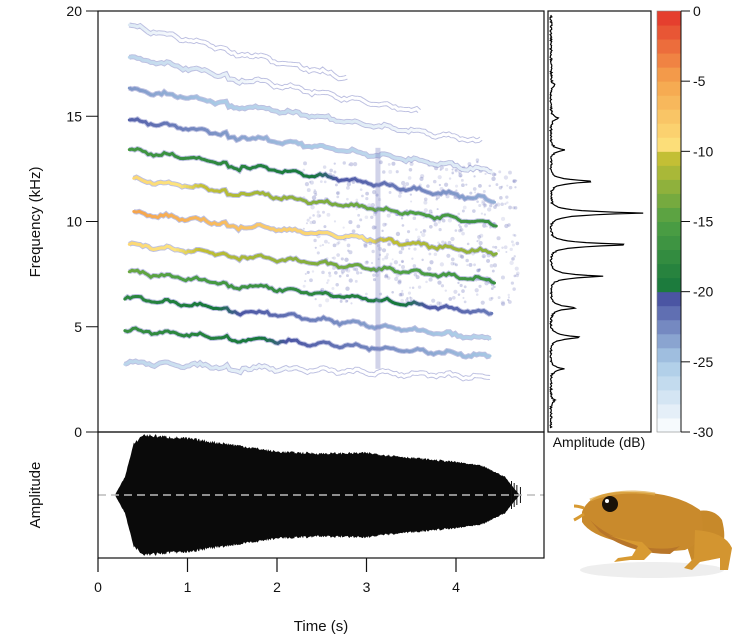 Image resolution: width=737 pixels, height=640 pixels. Describe the element at coordinates (479, 139) in the screenshot. I see `harmonic-10-segment` at that location.